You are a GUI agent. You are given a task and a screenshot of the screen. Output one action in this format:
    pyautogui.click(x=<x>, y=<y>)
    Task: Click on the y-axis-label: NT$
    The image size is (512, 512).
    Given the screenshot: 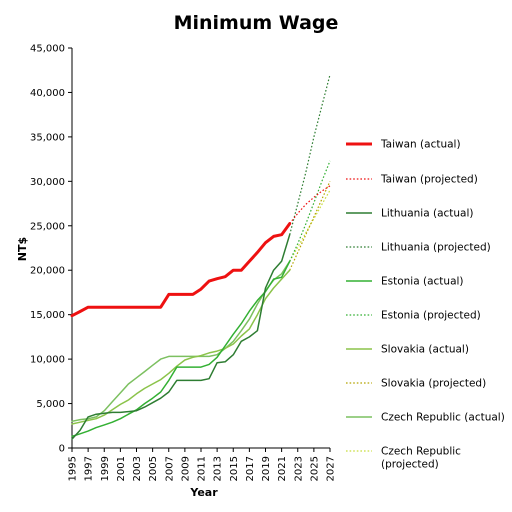 What is the action you would take?
    pyautogui.click(x=22, y=249)
    